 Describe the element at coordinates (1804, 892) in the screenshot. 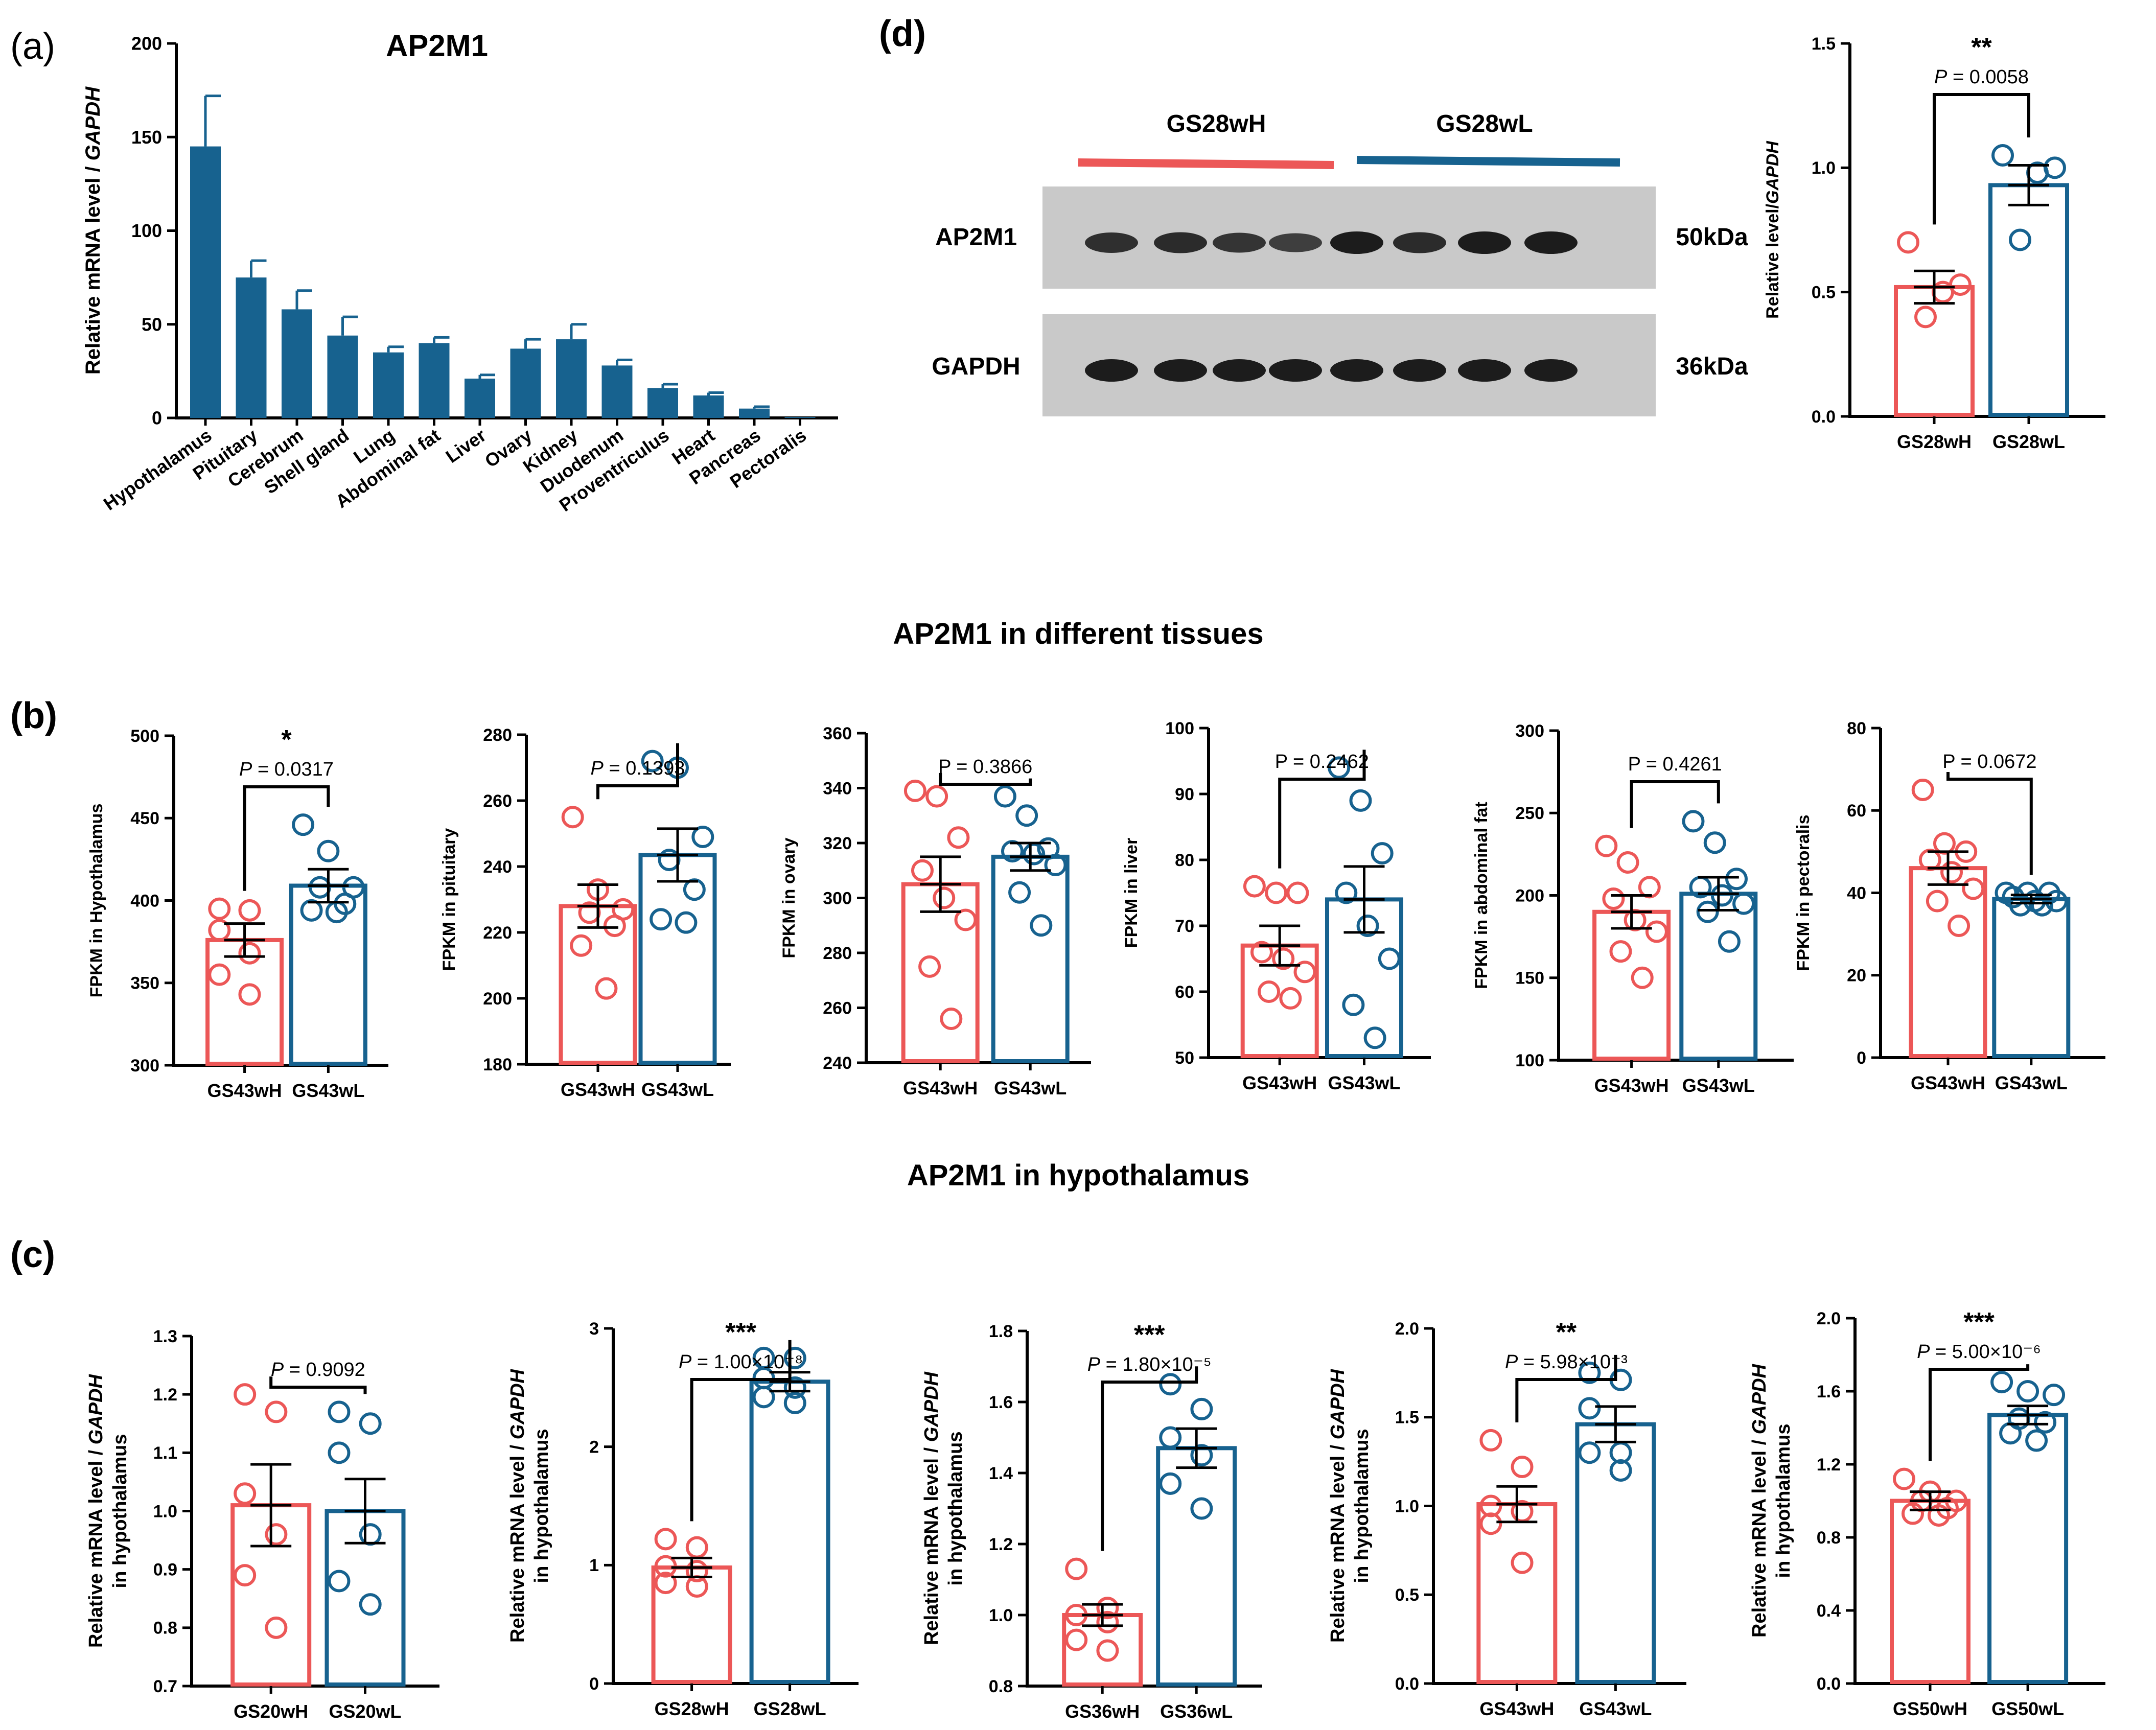

I see `y-axis-label: FPKM in pectoralis` at that location.